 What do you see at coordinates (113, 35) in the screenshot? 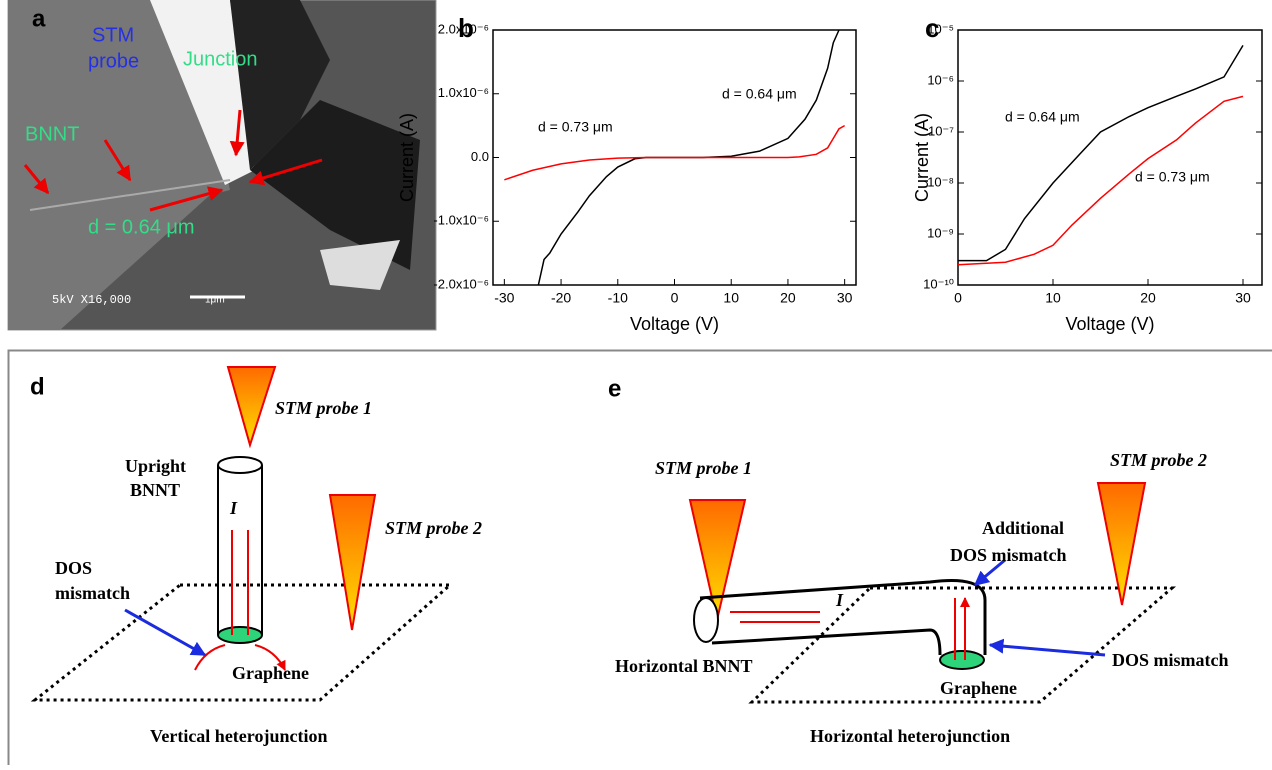
I see `label: STM` at bounding box center [113, 35].